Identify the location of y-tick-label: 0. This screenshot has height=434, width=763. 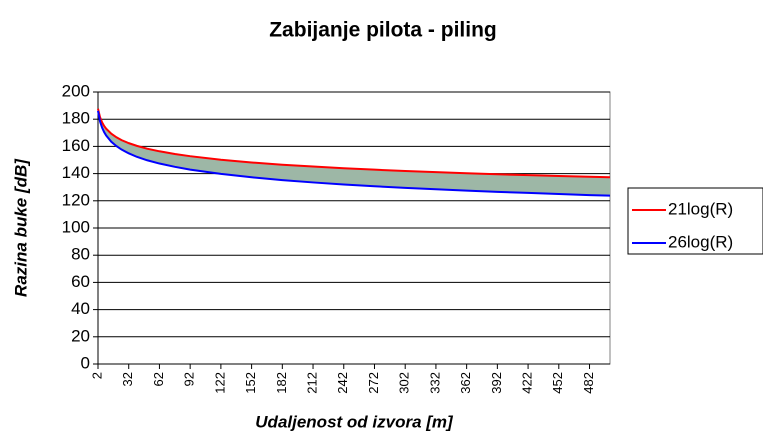
(85, 362).